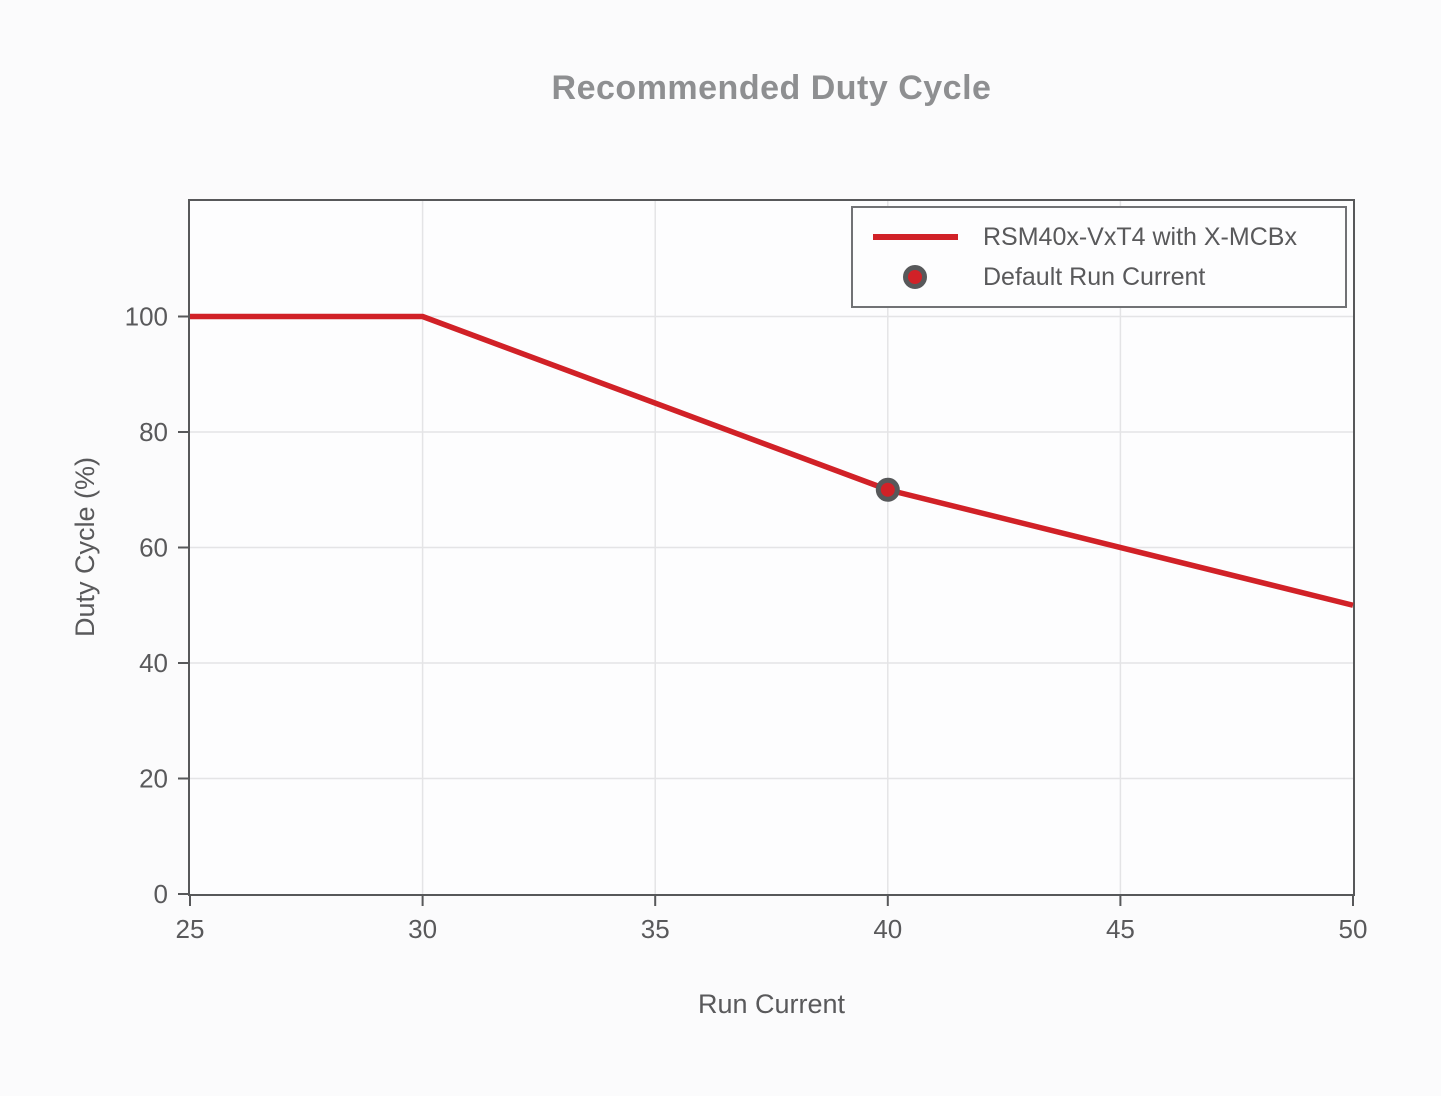  What do you see at coordinates (161, 894) in the screenshot?
I see `y-tick-label: 0` at bounding box center [161, 894].